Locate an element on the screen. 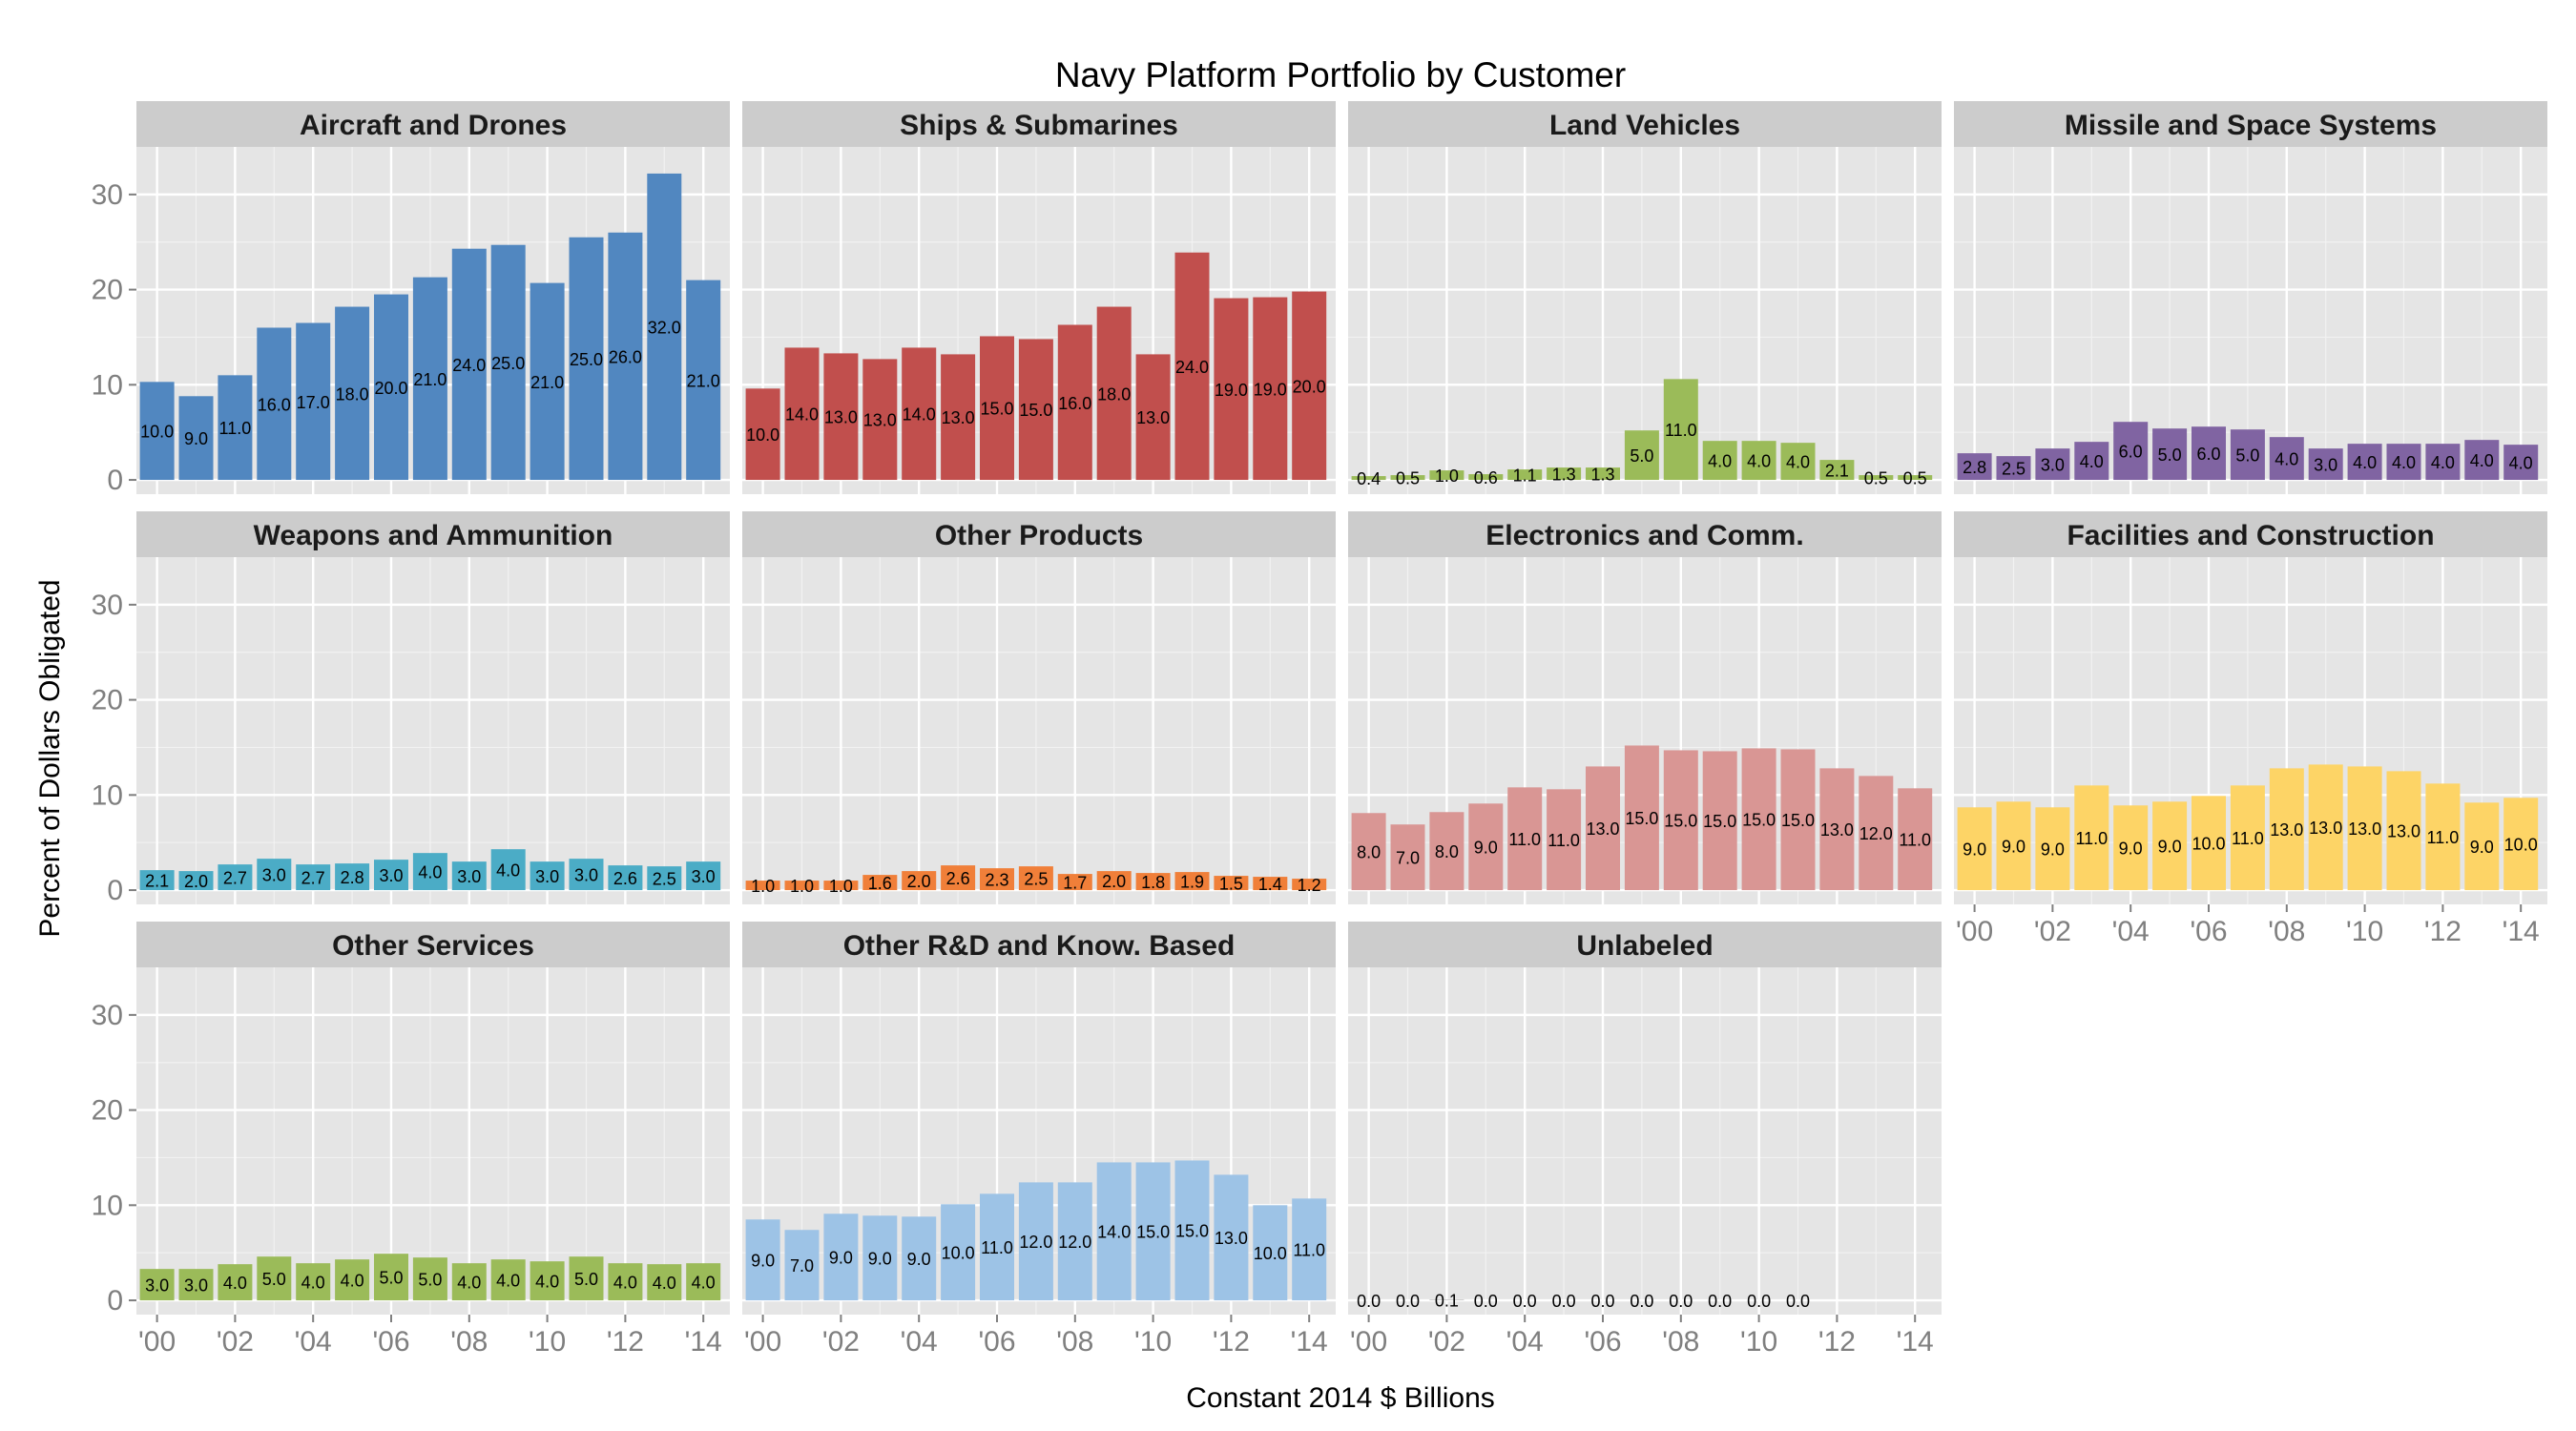  bar-label: 21.0 is located at coordinates (703, 380).